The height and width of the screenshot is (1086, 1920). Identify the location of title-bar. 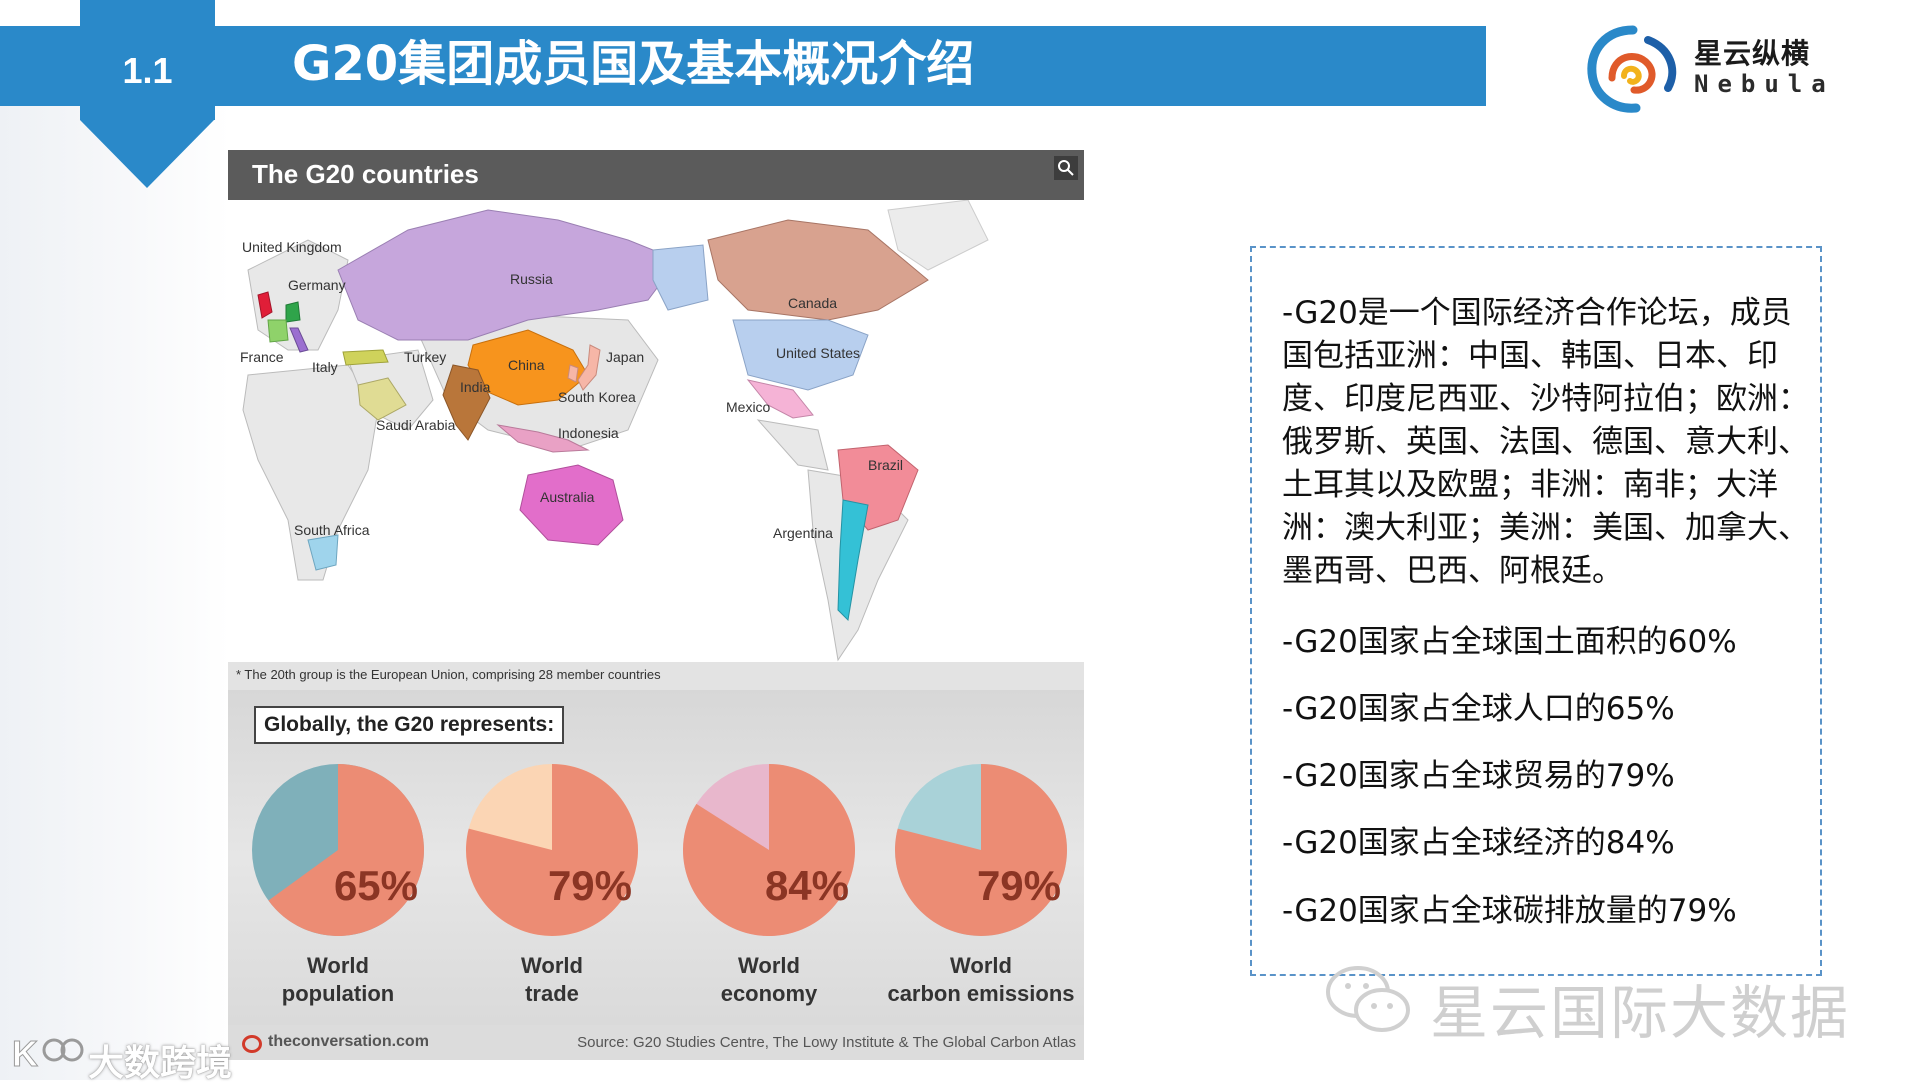
(743, 66).